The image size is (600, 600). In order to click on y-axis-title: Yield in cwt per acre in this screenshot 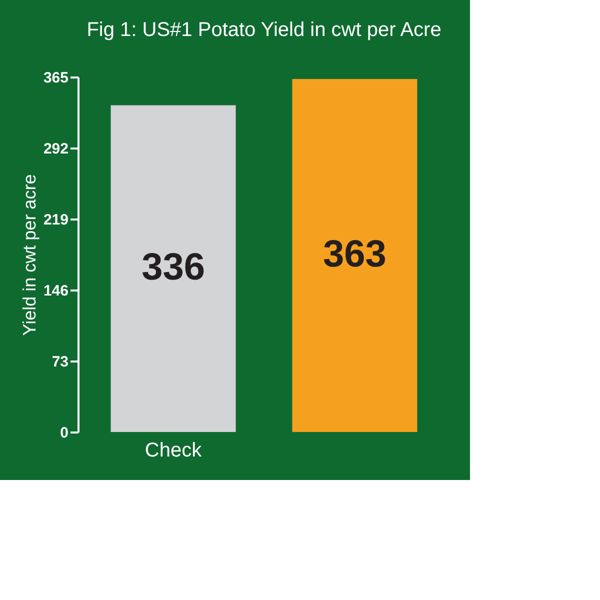, I will do `click(29, 255)`.